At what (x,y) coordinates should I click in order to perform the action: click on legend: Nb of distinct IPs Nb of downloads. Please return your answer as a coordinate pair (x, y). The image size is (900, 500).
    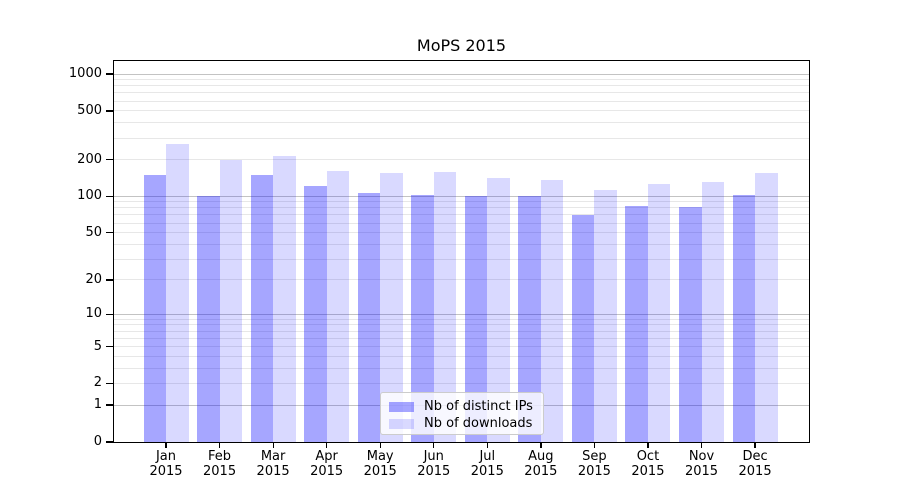
    Looking at the image, I should click on (462, 413).